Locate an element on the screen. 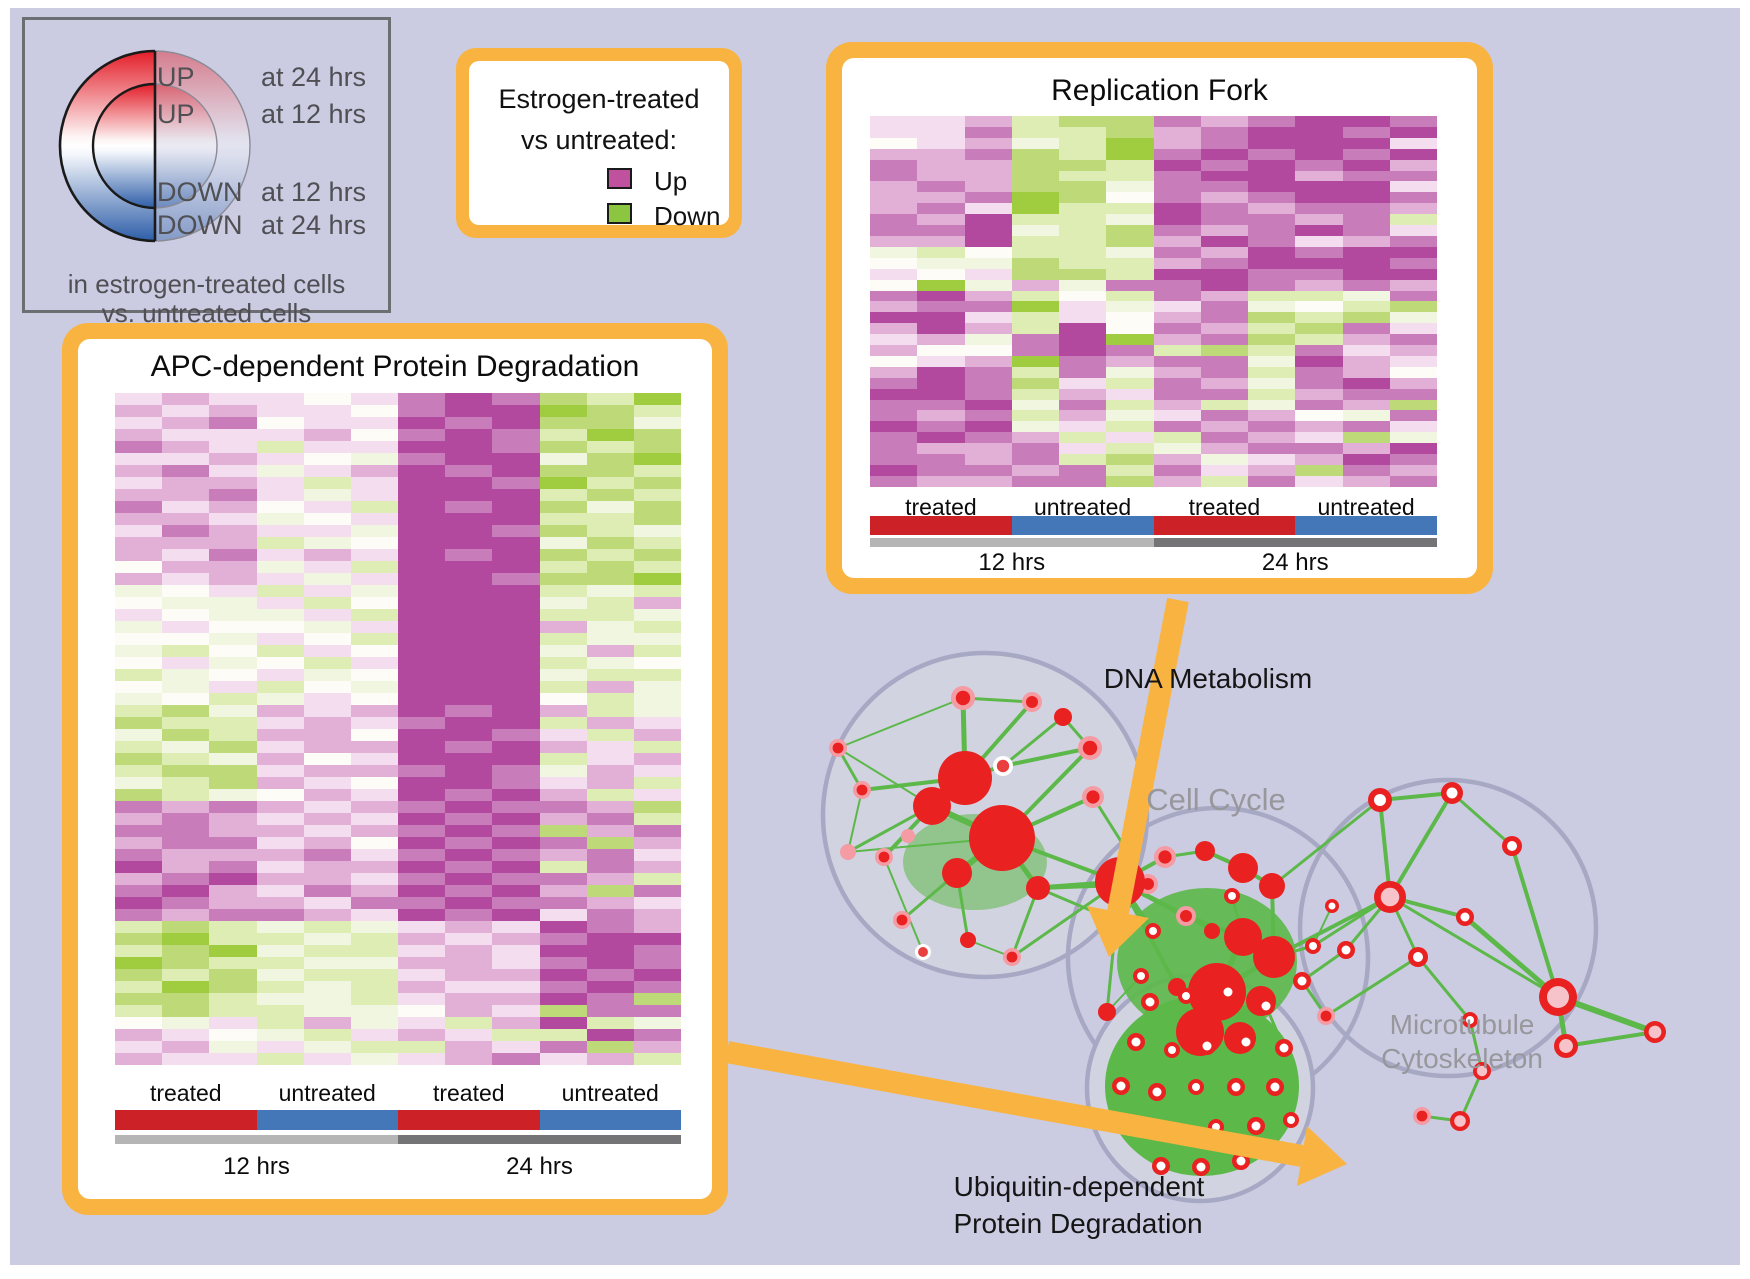 The image size is (1750, 1279). time-bar-segment is located at coordinates (539, 1139).